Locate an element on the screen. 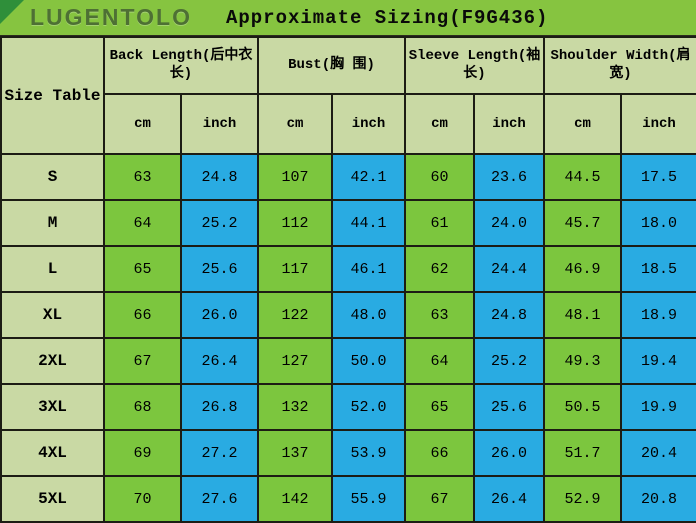  cell-value: 24.4 is located at coordinates (509, 269).